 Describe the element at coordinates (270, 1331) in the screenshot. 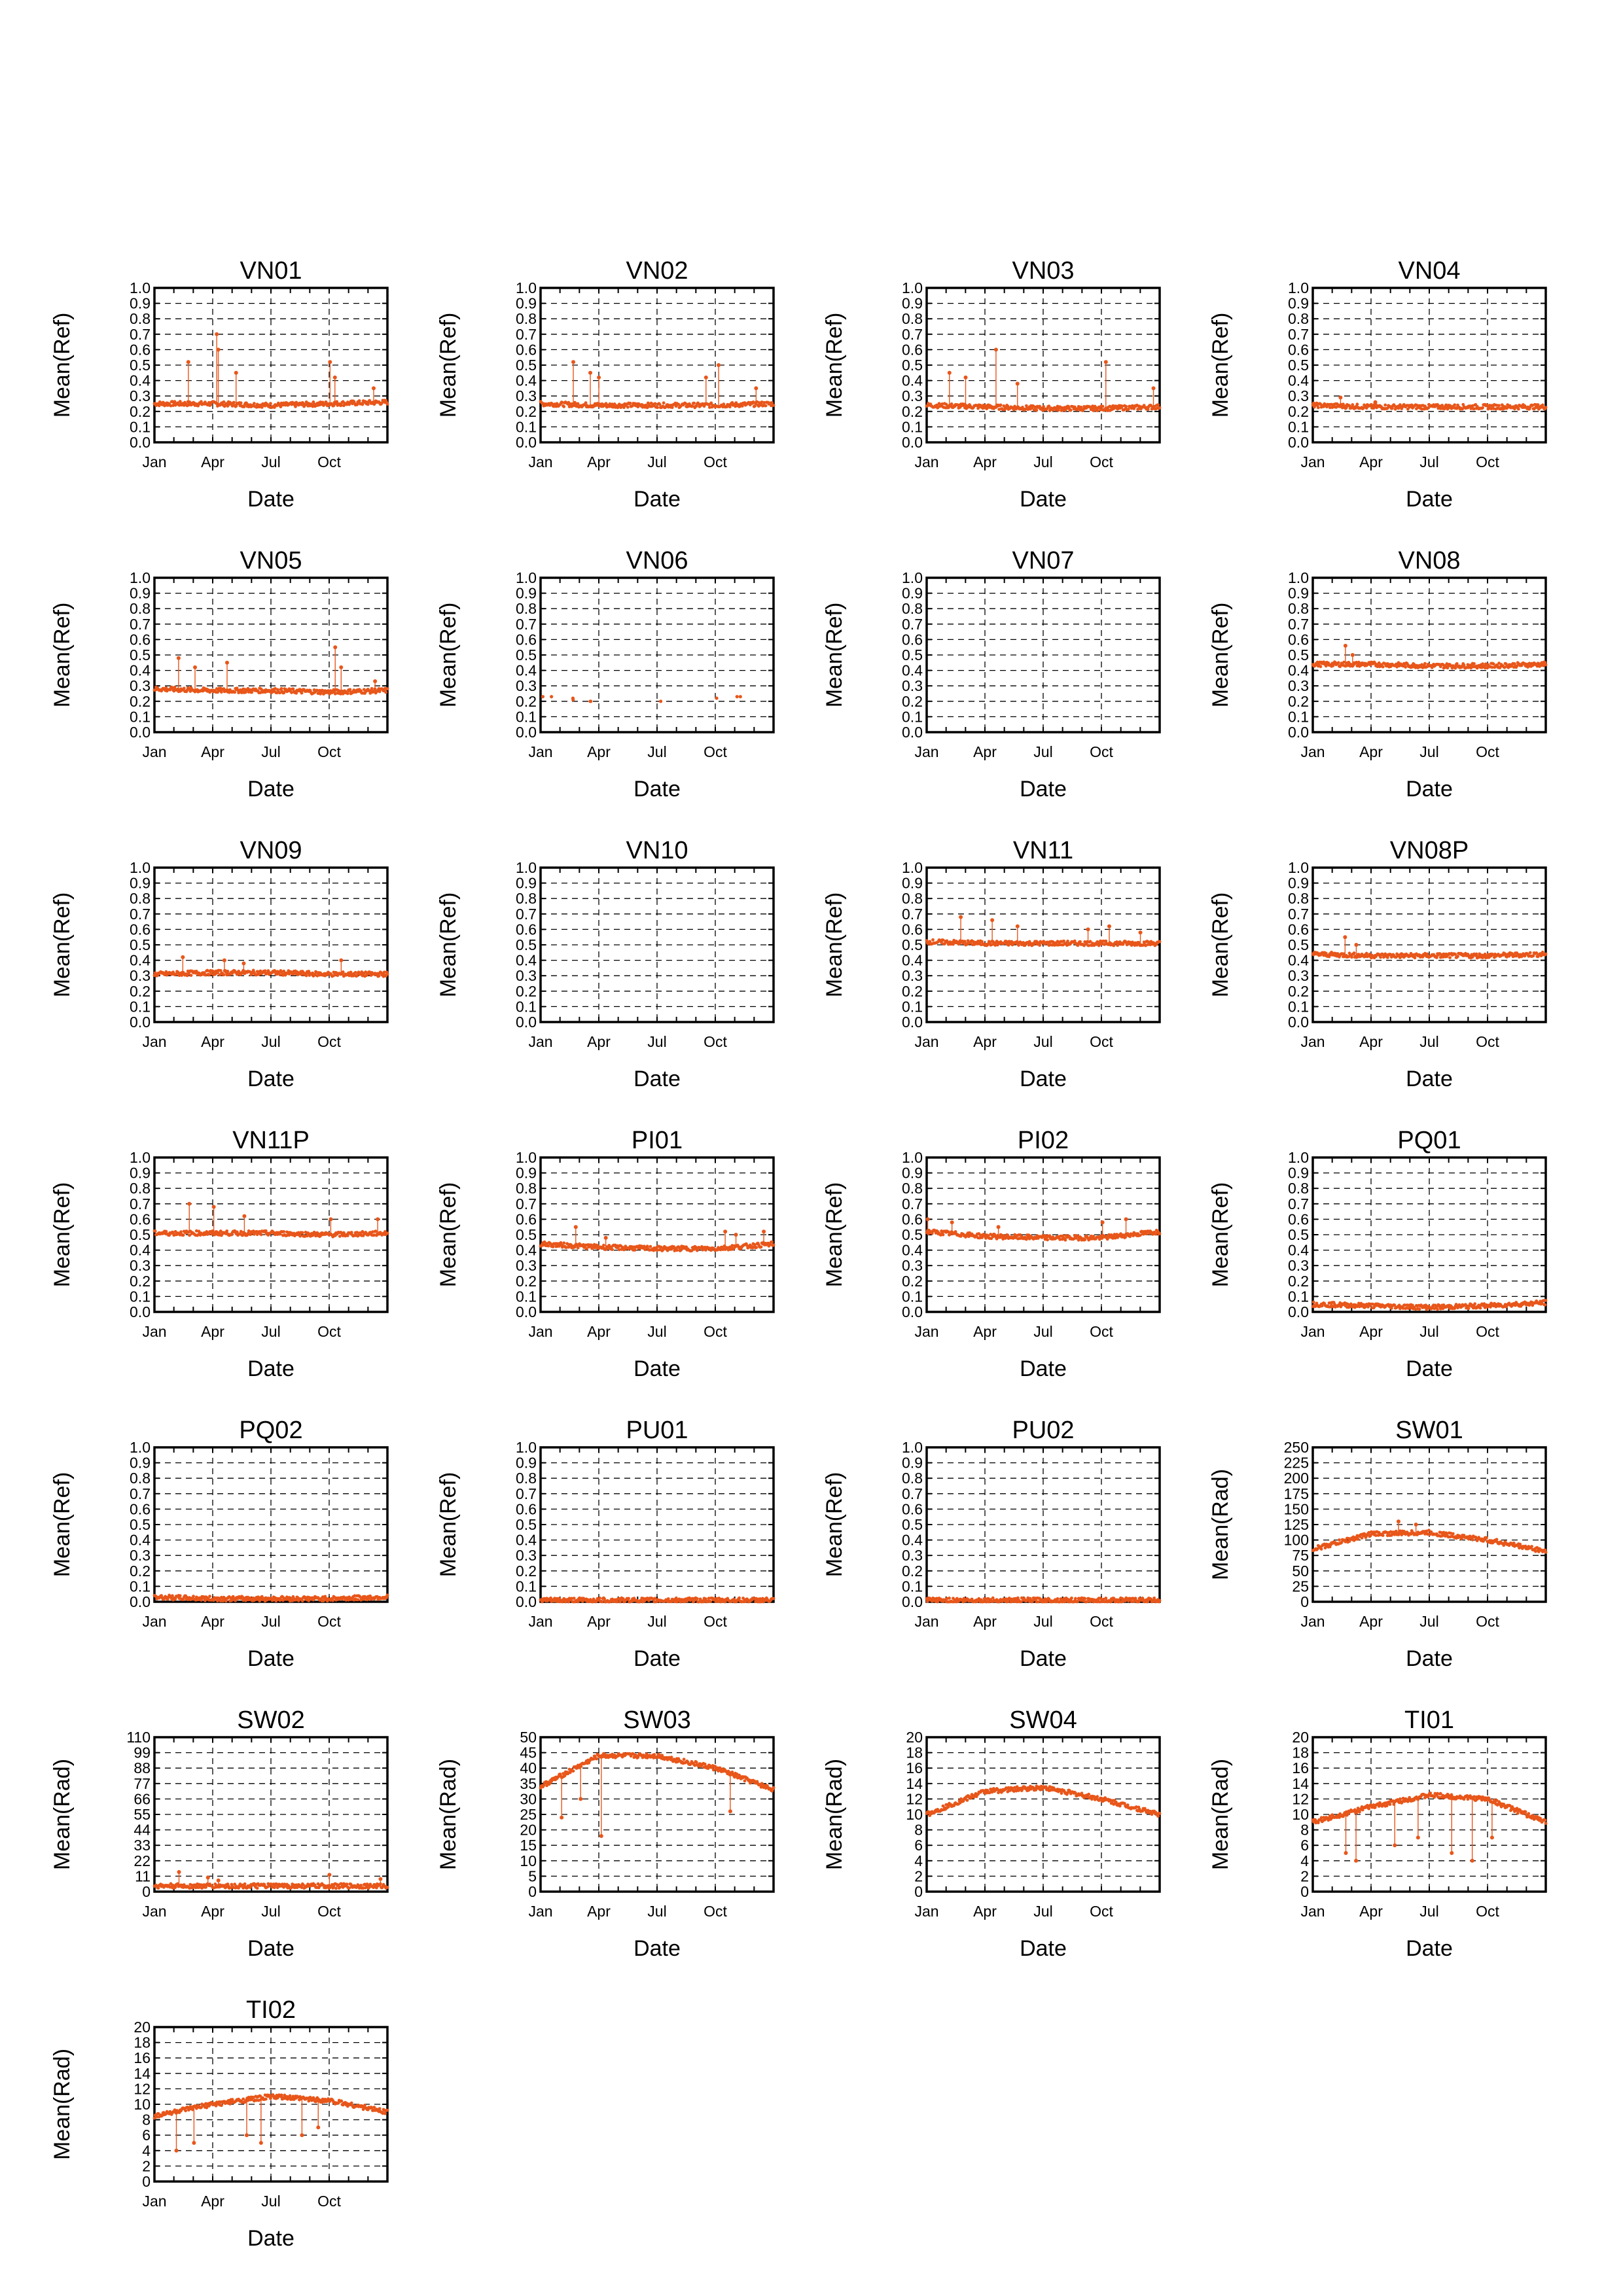

I see `x-tick-label: Jul` at that location.